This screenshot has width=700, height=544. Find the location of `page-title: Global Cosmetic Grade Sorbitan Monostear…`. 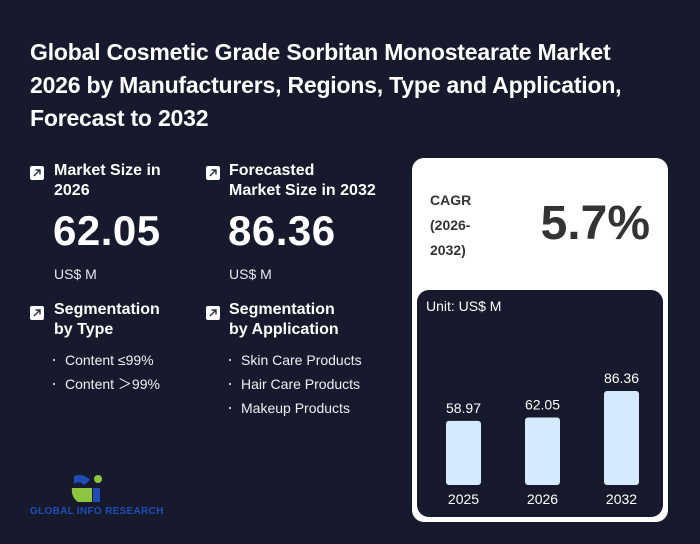

page-title: Global Cosmetic Grade Sorbitan Monostear… is located at coordinates (326, 85).